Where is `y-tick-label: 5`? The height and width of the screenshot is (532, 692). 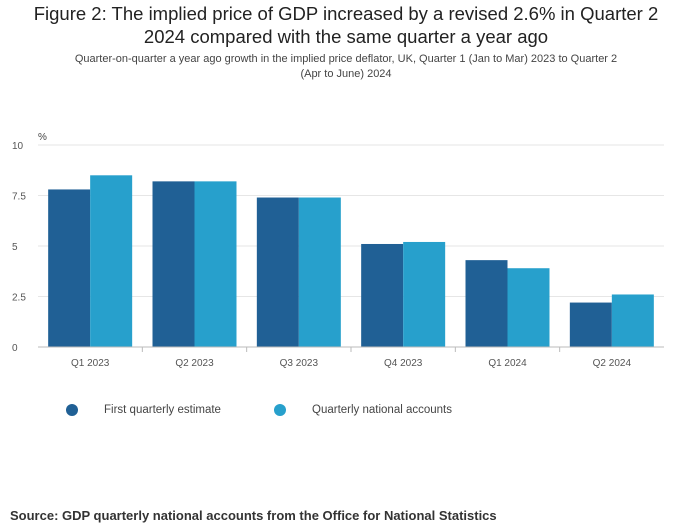
y-tick-label: 5 is located at coordinates (15, 247).